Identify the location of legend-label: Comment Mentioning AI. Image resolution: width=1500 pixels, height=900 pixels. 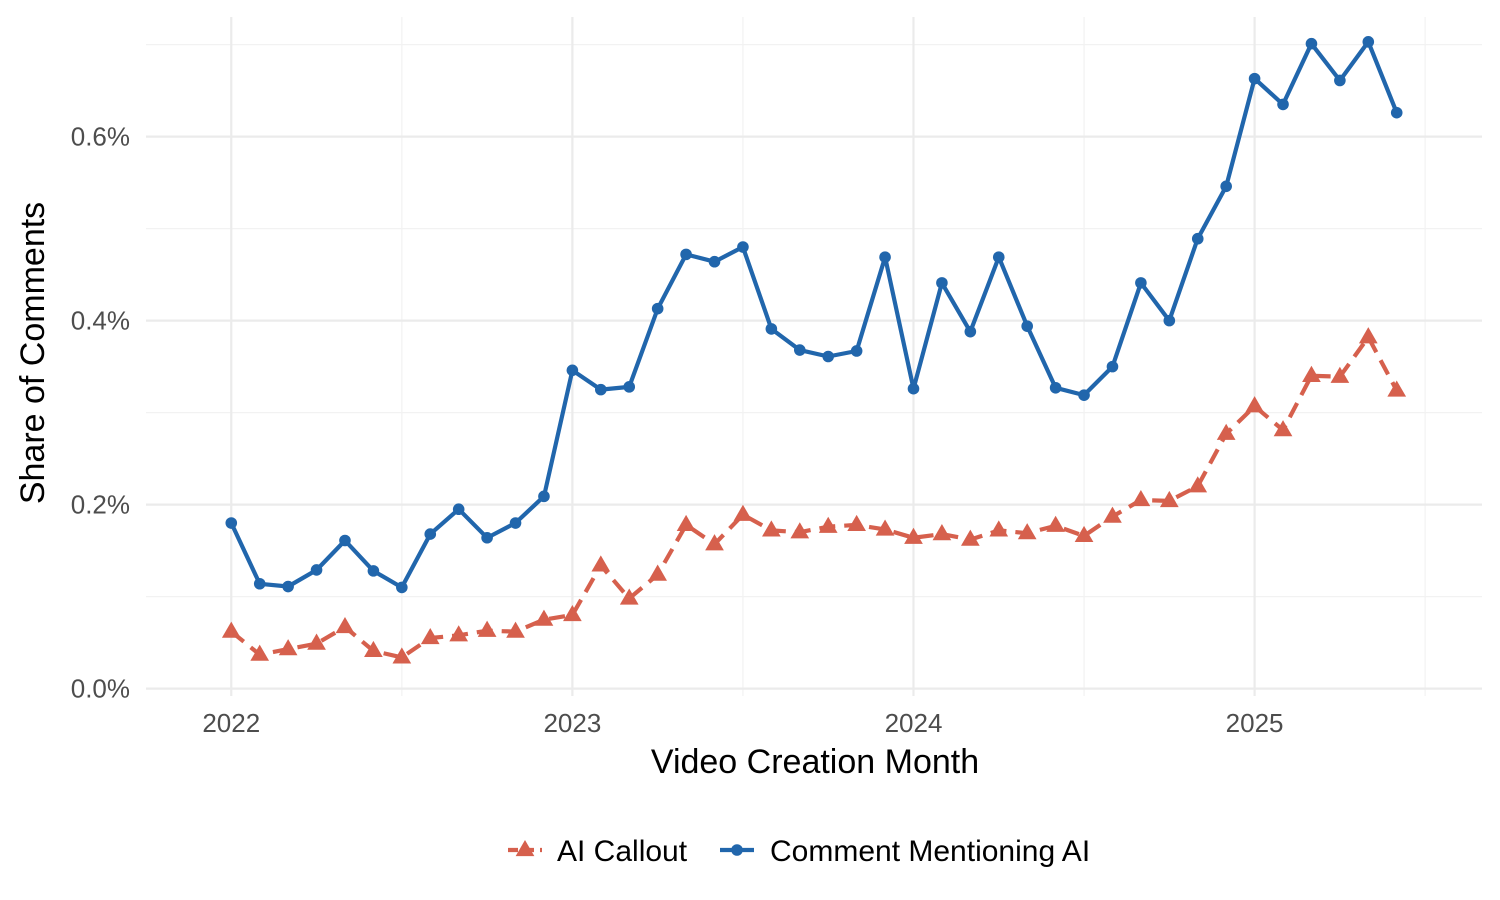
(930, 851).